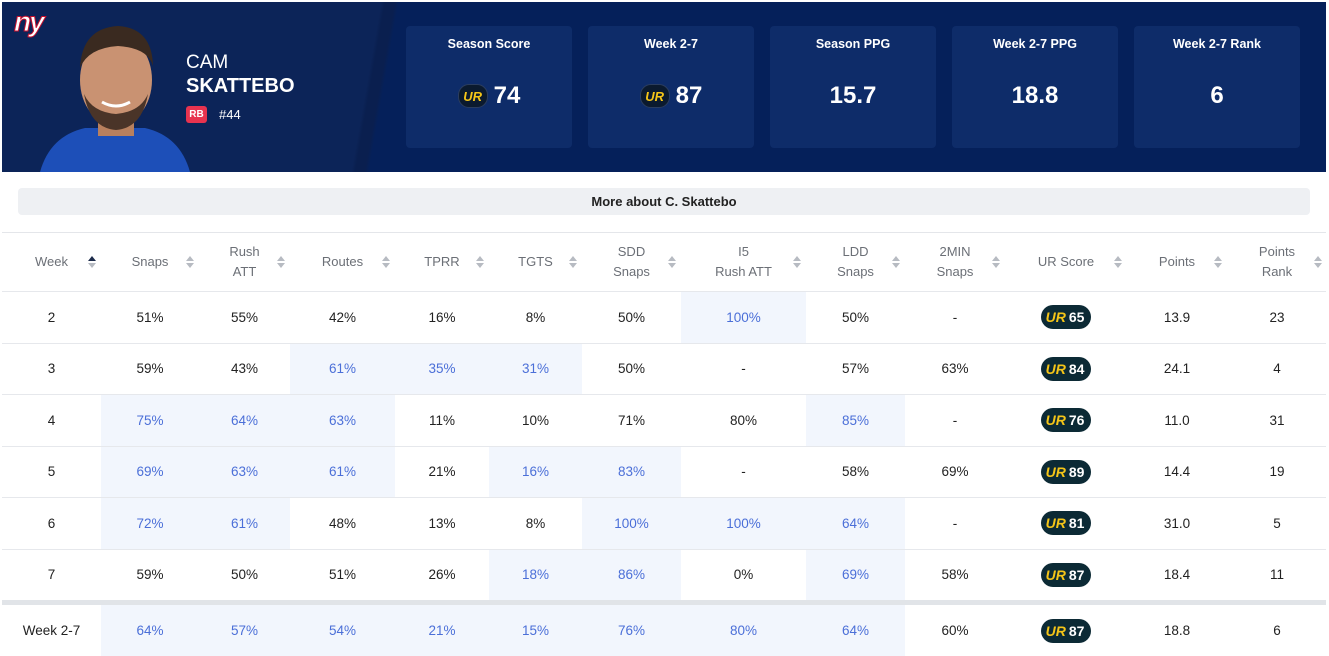 The height and width of the screenshot is (656, 1329). I want to click on card-value: 15.7, so click(853, 95).